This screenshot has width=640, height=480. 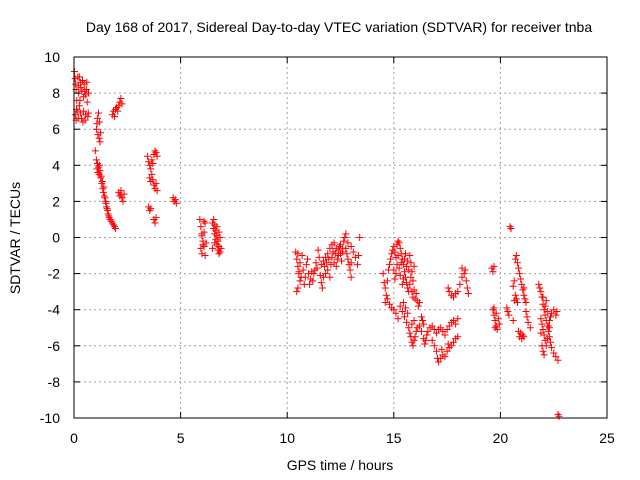 What do you see at coordinates (342, 438) in the screenshot?
I see `x-tick-labels: 0 5 10 15 20 25` at bounding box center [342, 438].